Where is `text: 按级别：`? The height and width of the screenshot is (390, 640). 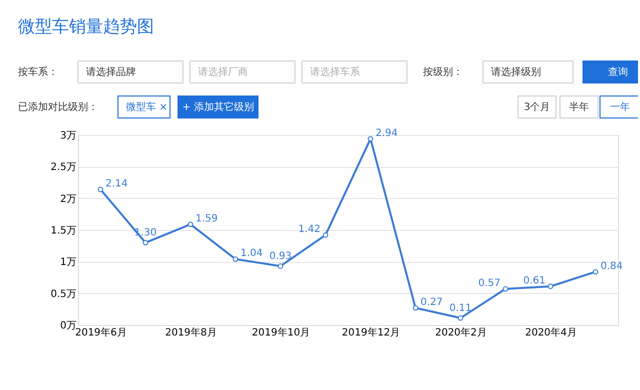
text: 按级别： is located at coordinates (443, 72).